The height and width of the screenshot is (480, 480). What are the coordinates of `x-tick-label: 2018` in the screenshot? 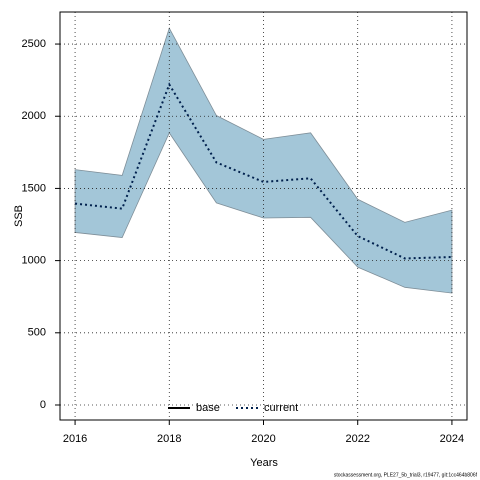 It's located at (169, 439).